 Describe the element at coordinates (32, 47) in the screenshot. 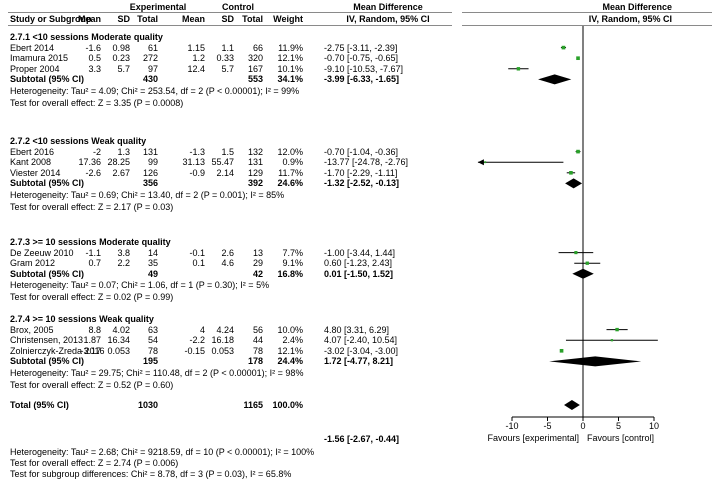

I see `study-name: Ebert 2014` at that location.